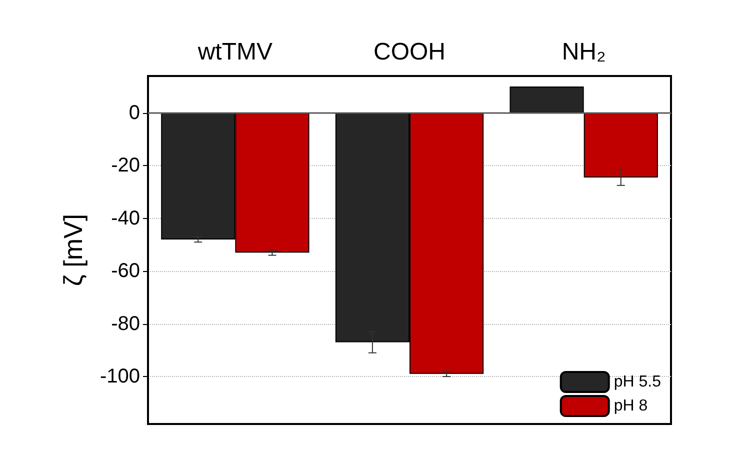  Describe the element at coordinates (410, 52) in the screenshot. I see `x-tick-label: COOH` at that location.